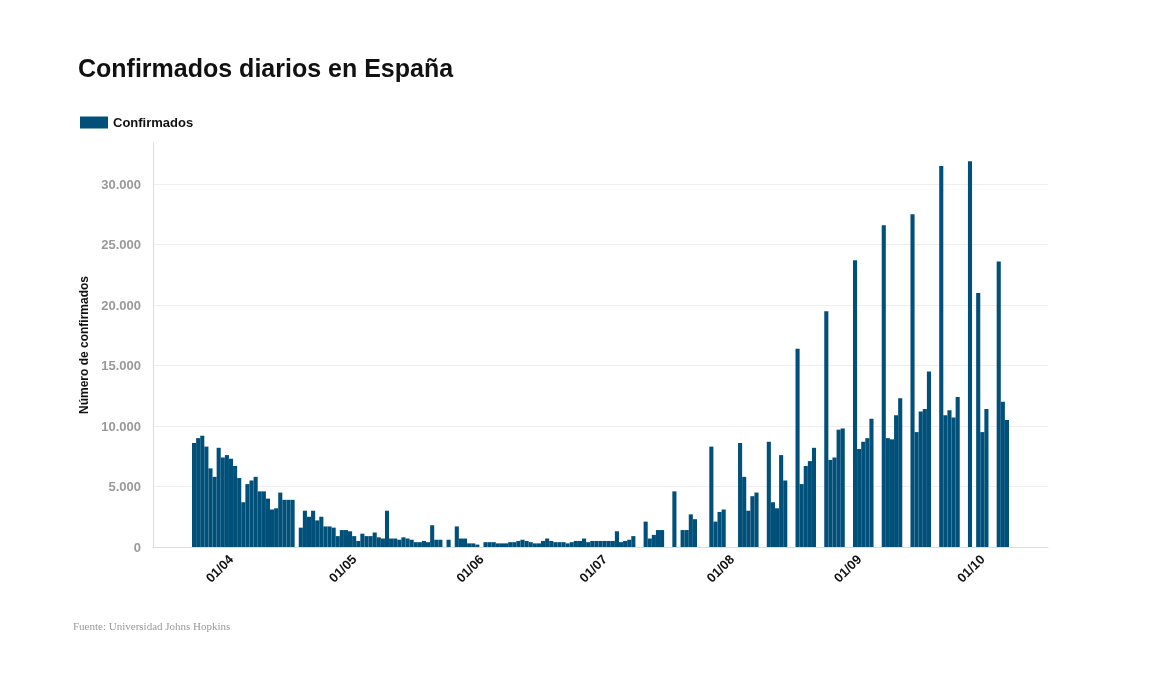  Describe the element at coordinates (84, 345) in the screenshot. I see `y-axis-title: Número de confirmados` at that location.